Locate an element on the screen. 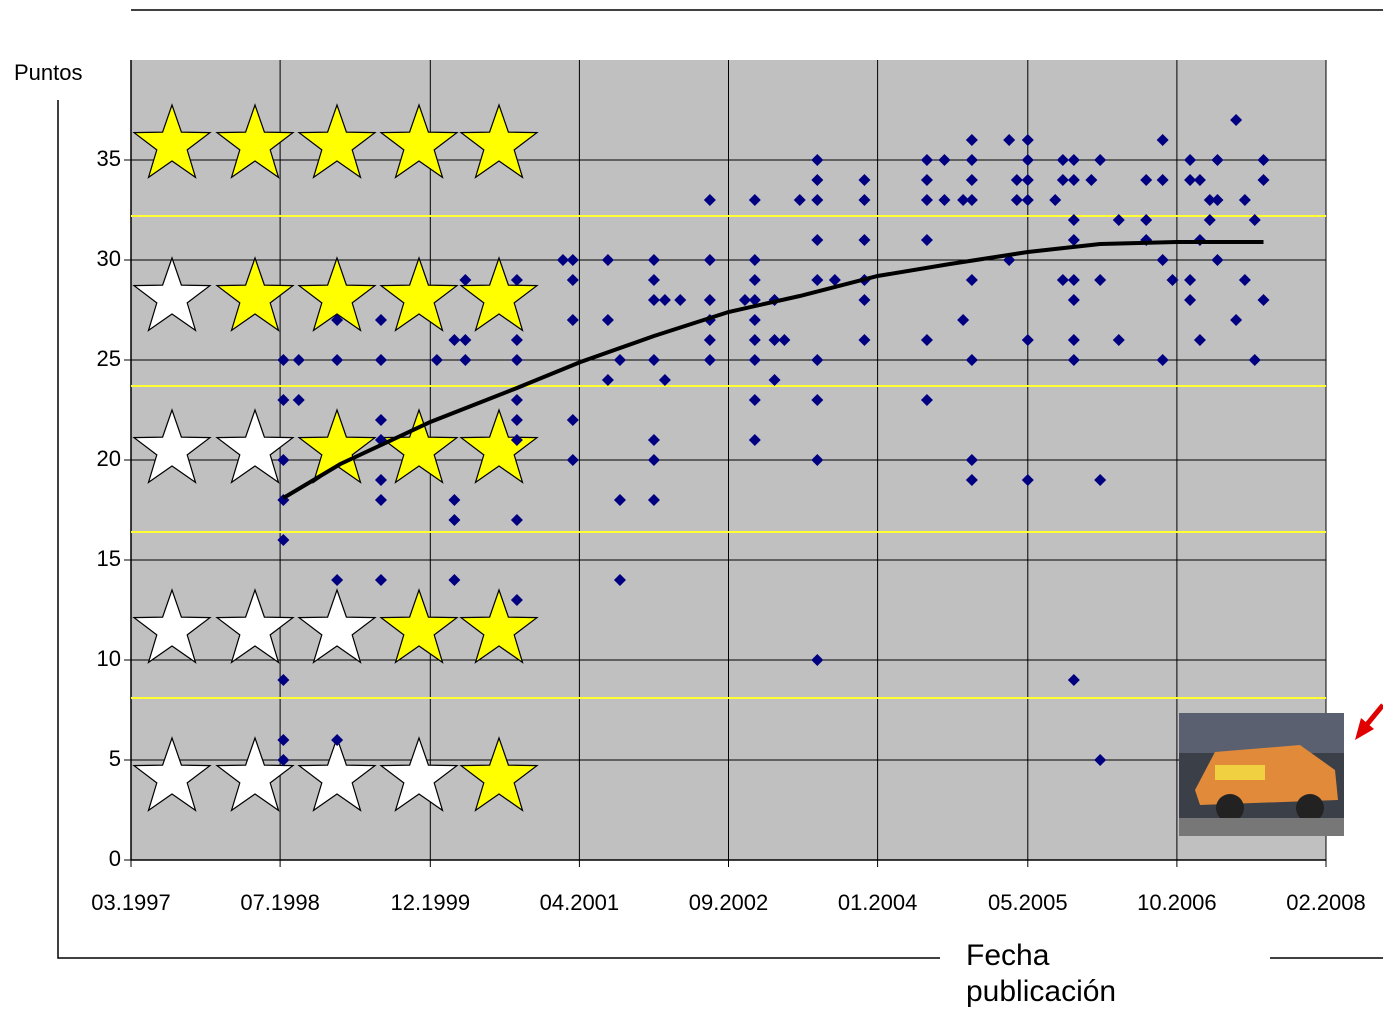 This screenshot has width=1383, height=1020. y-tick-label: 30 is located at coordinates (109, 258).